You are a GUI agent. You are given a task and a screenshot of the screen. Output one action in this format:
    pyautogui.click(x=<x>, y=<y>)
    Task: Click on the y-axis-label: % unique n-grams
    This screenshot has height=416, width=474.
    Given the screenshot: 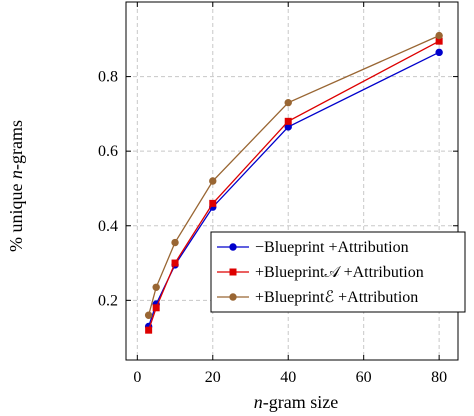 What is the action you would take?
    pyautogui.click(x=16, y=186)
    